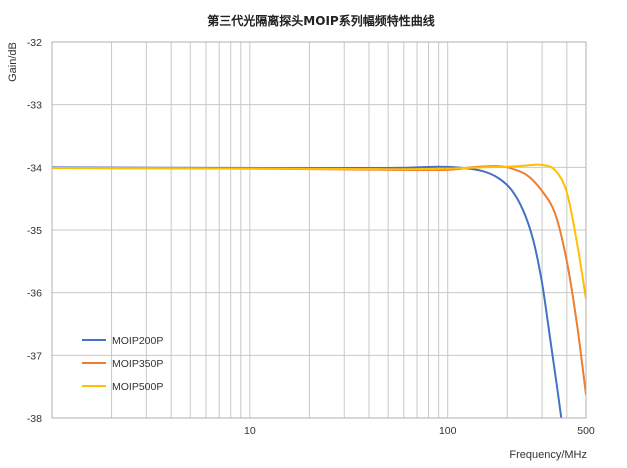  I want to click on legend-label-moip500p: MOIP500P, so click(137, 387).